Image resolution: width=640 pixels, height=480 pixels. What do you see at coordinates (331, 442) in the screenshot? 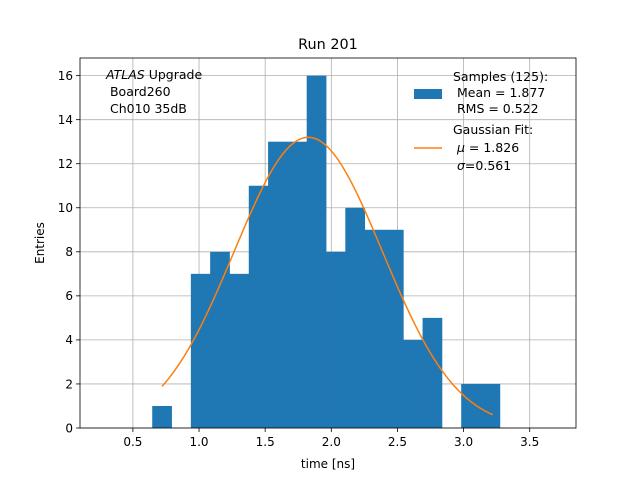
I see `x-tick-label-3: 2.0` at bounding box center [331, 442].